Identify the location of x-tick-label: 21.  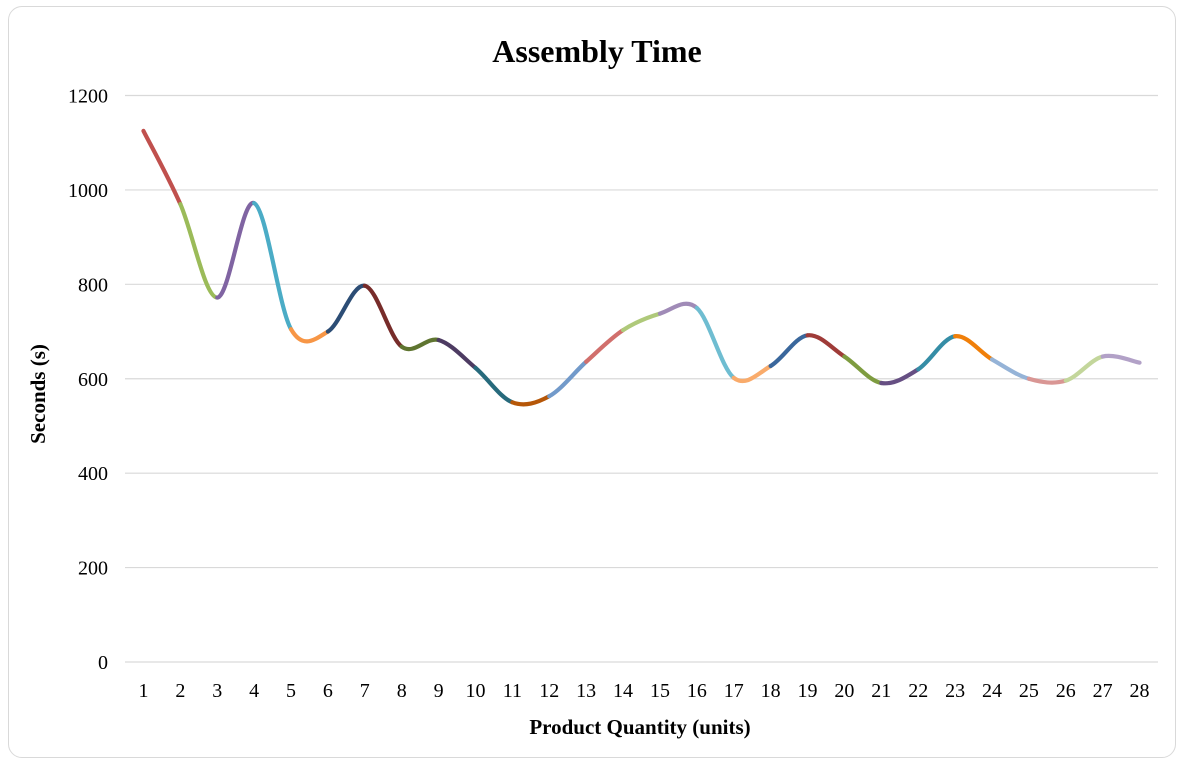
(881, 691).